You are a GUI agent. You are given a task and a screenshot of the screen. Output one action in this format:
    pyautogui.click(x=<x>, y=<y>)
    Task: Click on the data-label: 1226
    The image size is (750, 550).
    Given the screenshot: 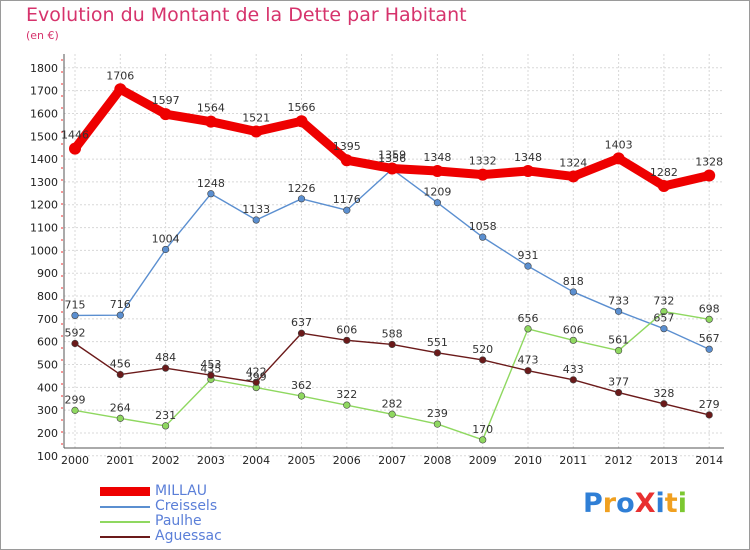 What is the action you would take?
    pyautogui.click(x=302, y=188)
    